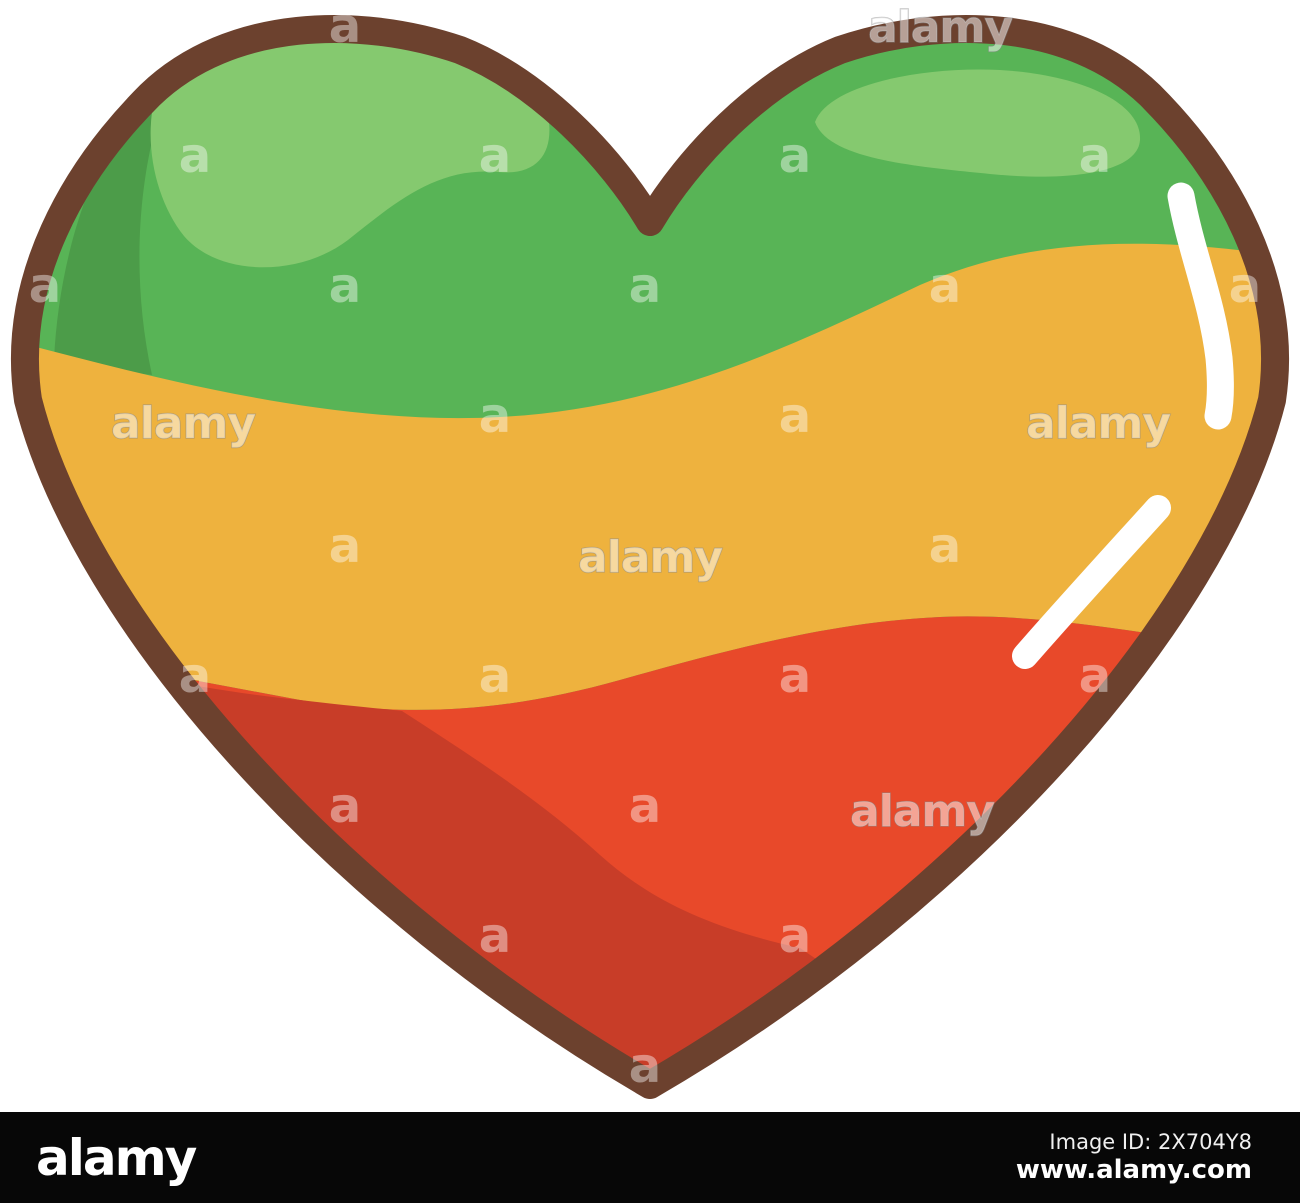  What do you see at coordinates (650, 1157) in the screenshot?
I see `footer-bar: alamy Image ID: 2X704Y8 www.alamy.com` at bounding box center [650, 1157].